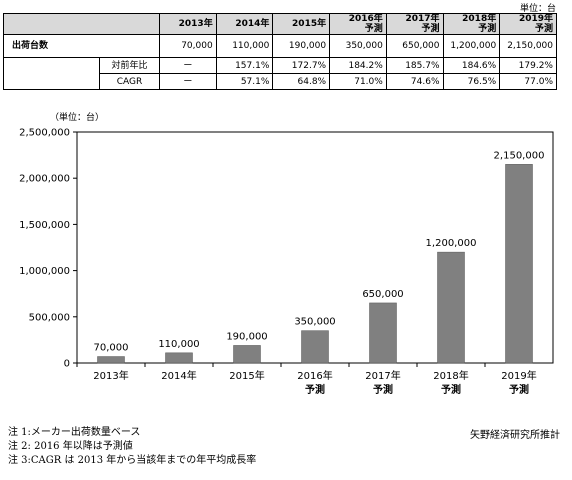 The height and width of the screenshot is (480, 572). What do you see at coordinates (314, 375) in the screenshot?
I see `x-tick-label: 2016年` at bounding box center [314, 375].